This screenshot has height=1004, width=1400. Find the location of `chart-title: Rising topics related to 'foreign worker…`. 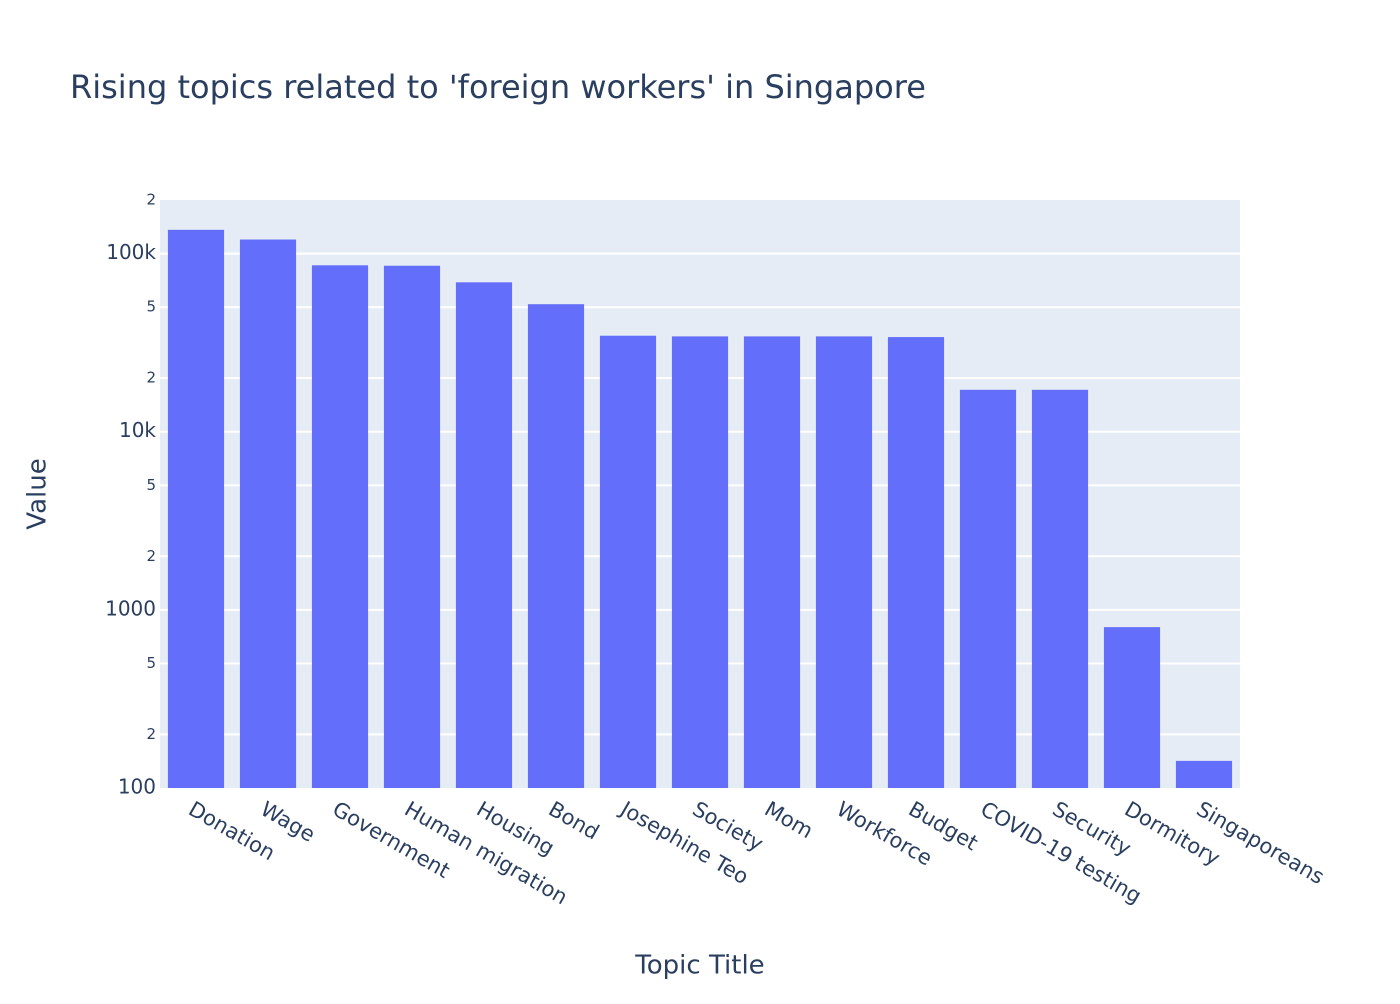

chart-title: Rising topics related to 'foreign worker… is located at coordinates (498, 87).